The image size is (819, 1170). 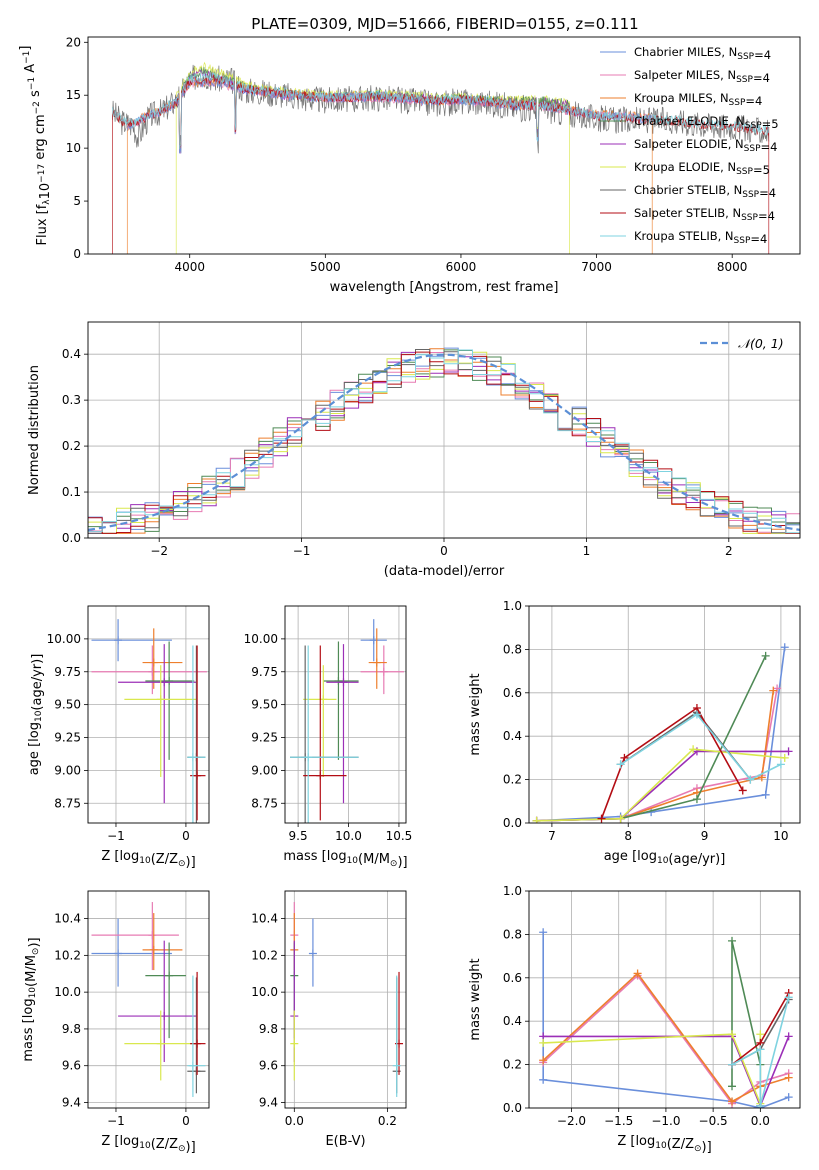 I want to click on series-line-chabrier_elodie, so click(x=746, y=1023).